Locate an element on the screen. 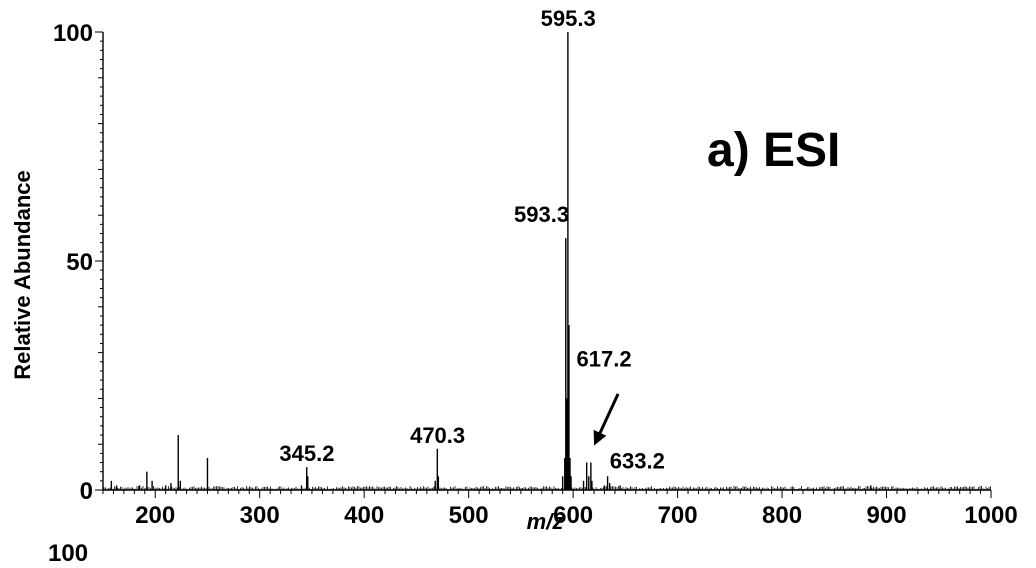 This screenshot has height=568, width=1036. x-tick-label: 1000 is located at coordinates (990, 515).